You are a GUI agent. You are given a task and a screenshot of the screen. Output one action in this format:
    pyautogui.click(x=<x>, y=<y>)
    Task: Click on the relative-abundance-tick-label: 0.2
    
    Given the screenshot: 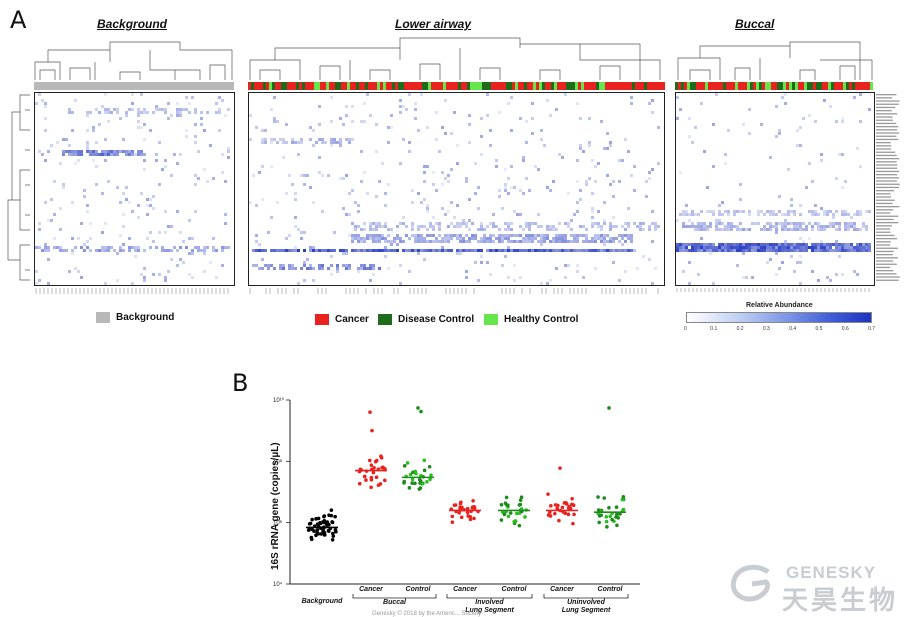 What is the action you would take?
    pyautogui.click(x=740, y=329)
    